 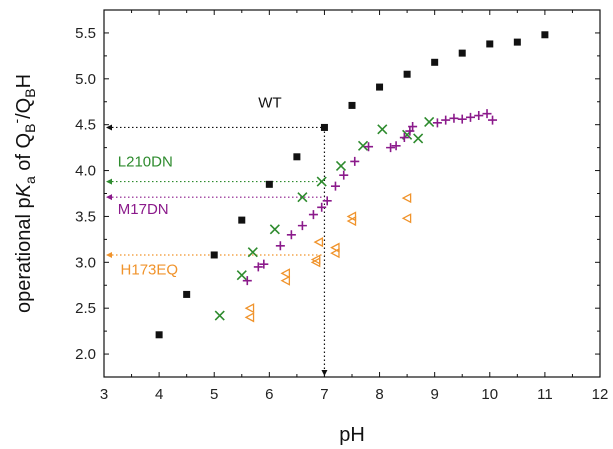 What do you see at coordinates (145, 161) in the screenshot?
I see `annotation-l210dn: L210DN` at bounding box center [145, 161].